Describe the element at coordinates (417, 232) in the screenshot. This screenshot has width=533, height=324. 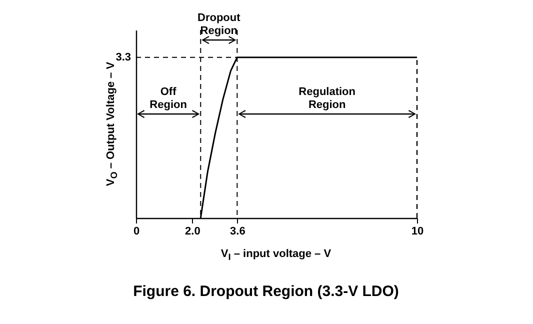
I see `x-tick-label: 10` at that location.